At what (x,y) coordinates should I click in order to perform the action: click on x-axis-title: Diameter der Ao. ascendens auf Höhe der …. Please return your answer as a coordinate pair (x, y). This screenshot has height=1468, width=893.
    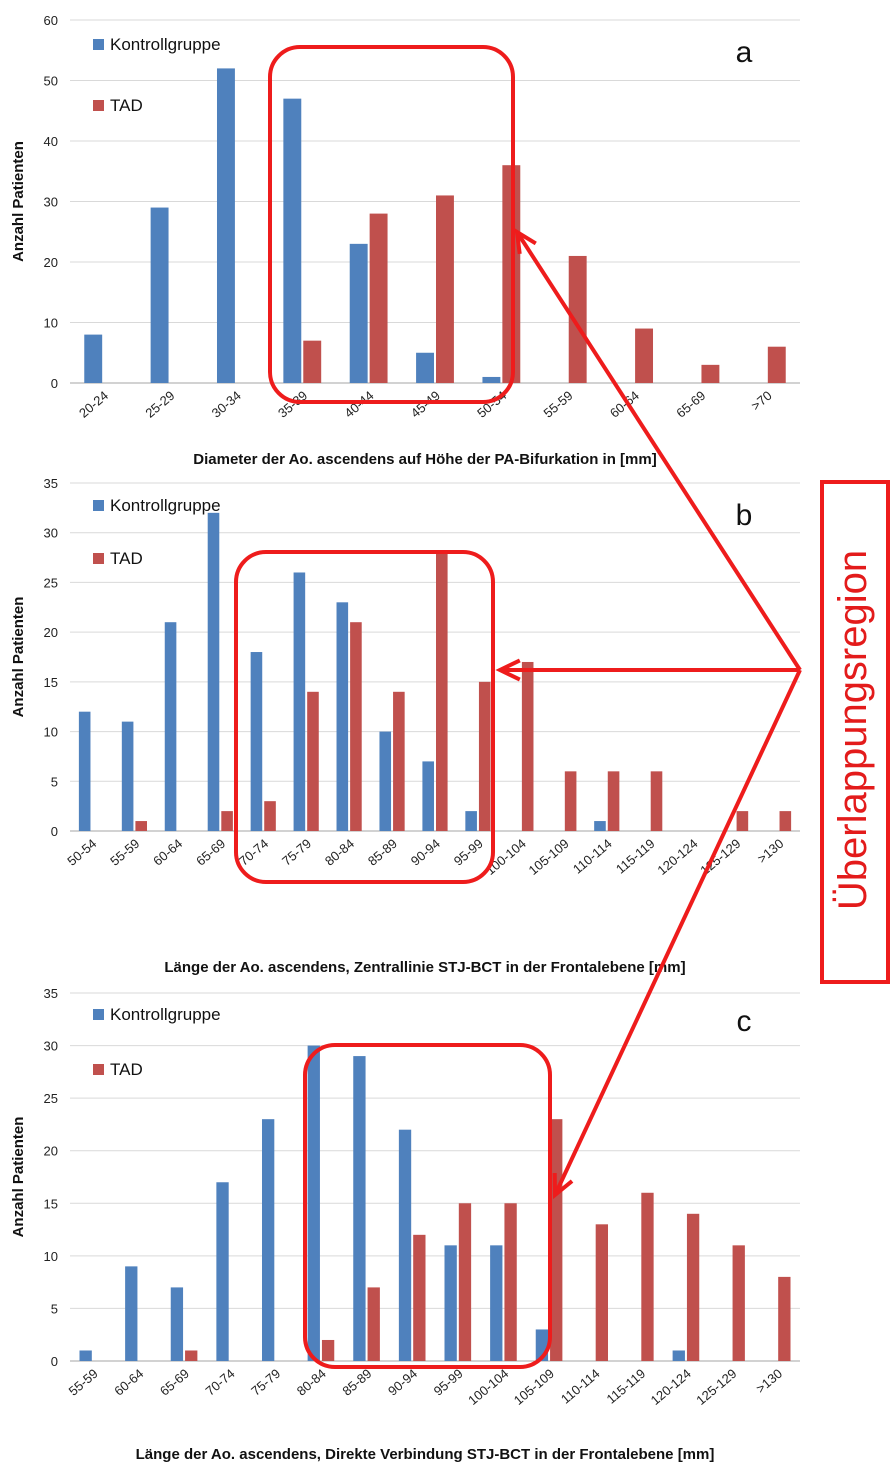
    Looking at the image, I should click on (424, 459).